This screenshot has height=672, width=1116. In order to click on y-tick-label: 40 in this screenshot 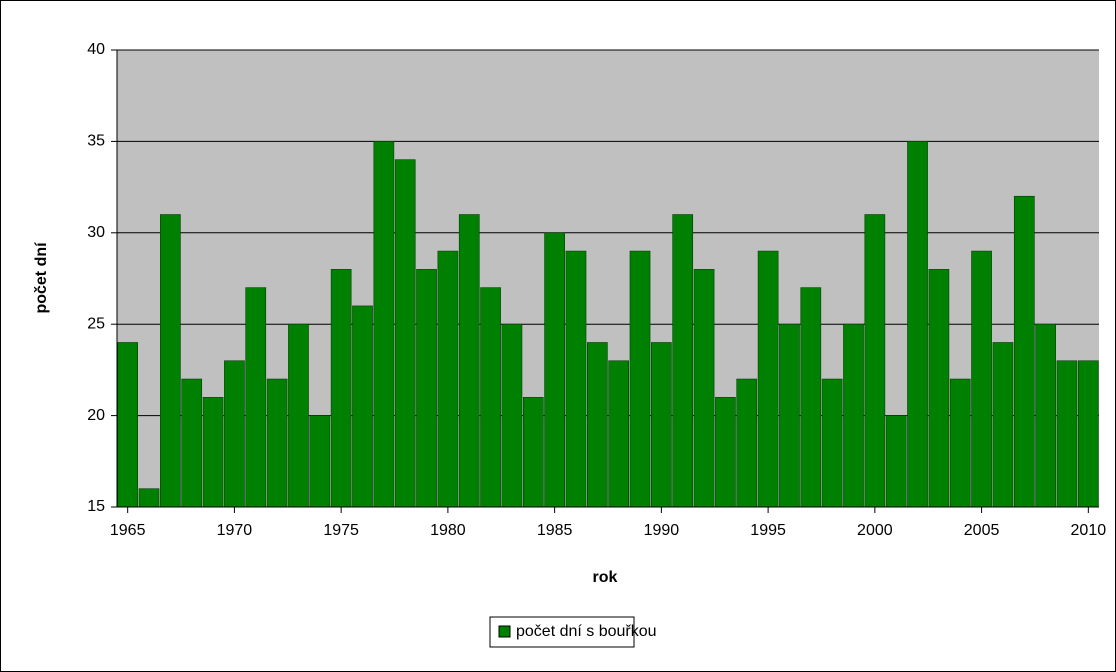, I will do `click(96, 49)`.